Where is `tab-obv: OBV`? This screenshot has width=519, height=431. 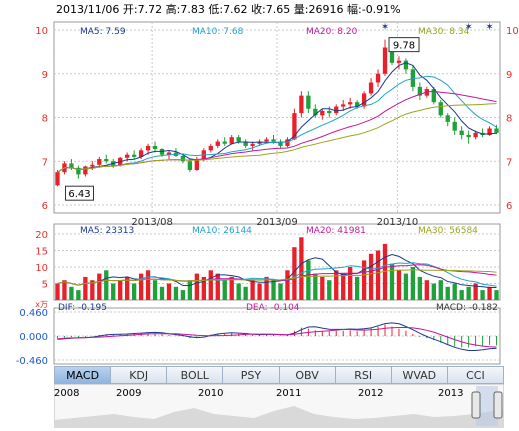 tab-obv: OBV is located at coordinates (307, 375).